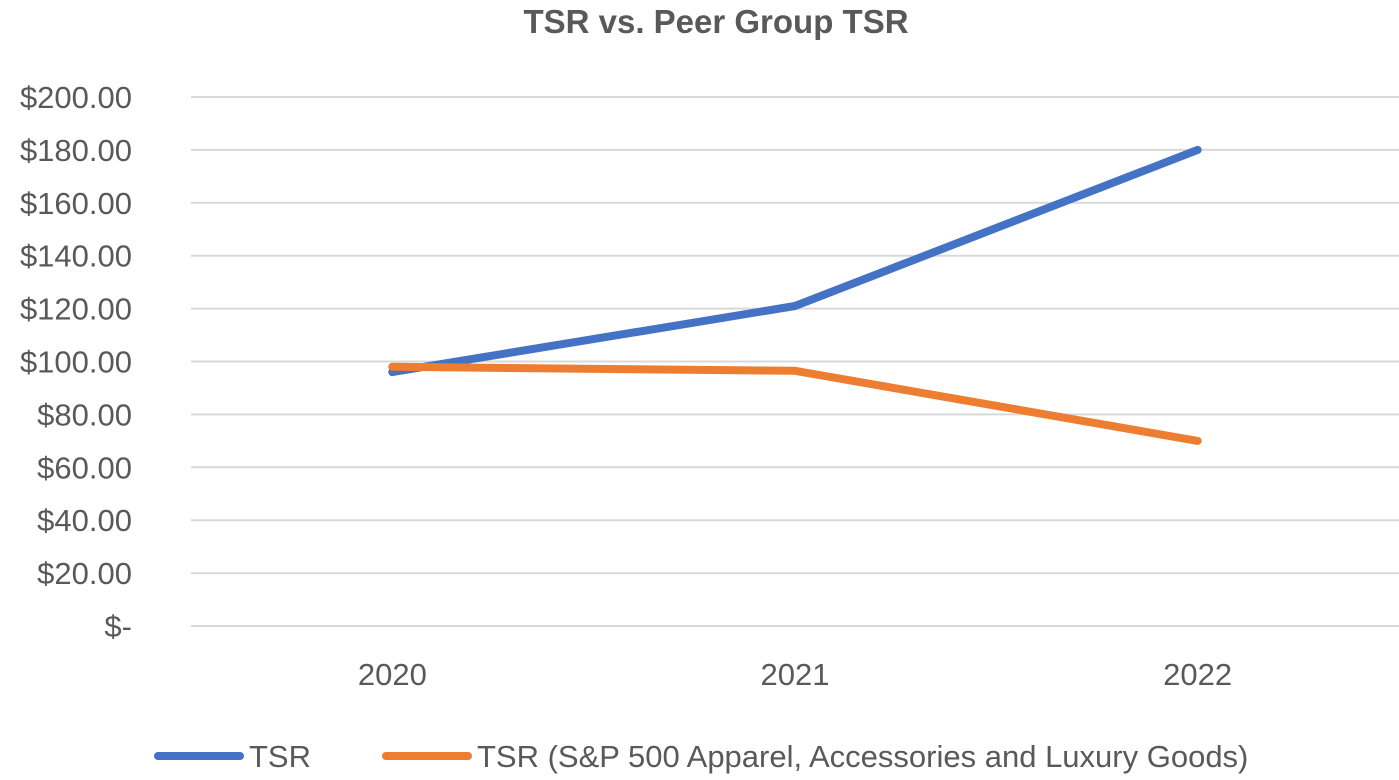  I want to click on x-tick-label: 2021, so click(795, 674).